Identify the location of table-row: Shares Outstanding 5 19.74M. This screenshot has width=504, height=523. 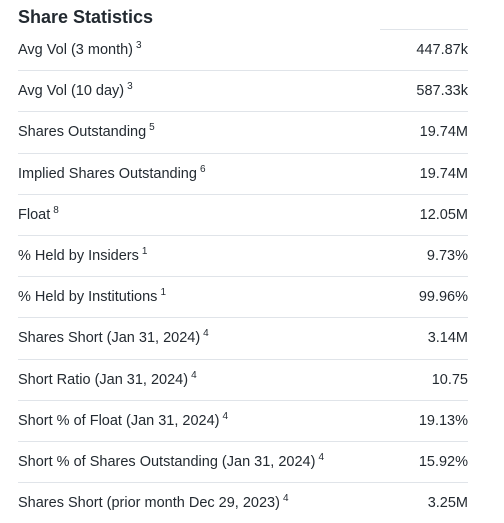
(243, 132).